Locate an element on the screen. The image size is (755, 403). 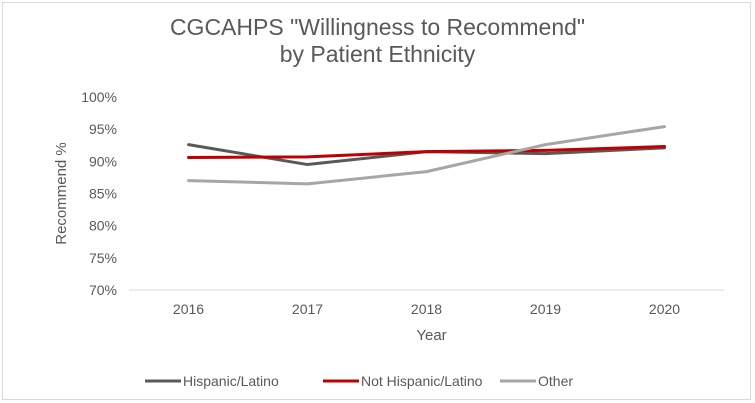
x-tick-label: 2016 is located at coordinates (188, 309).